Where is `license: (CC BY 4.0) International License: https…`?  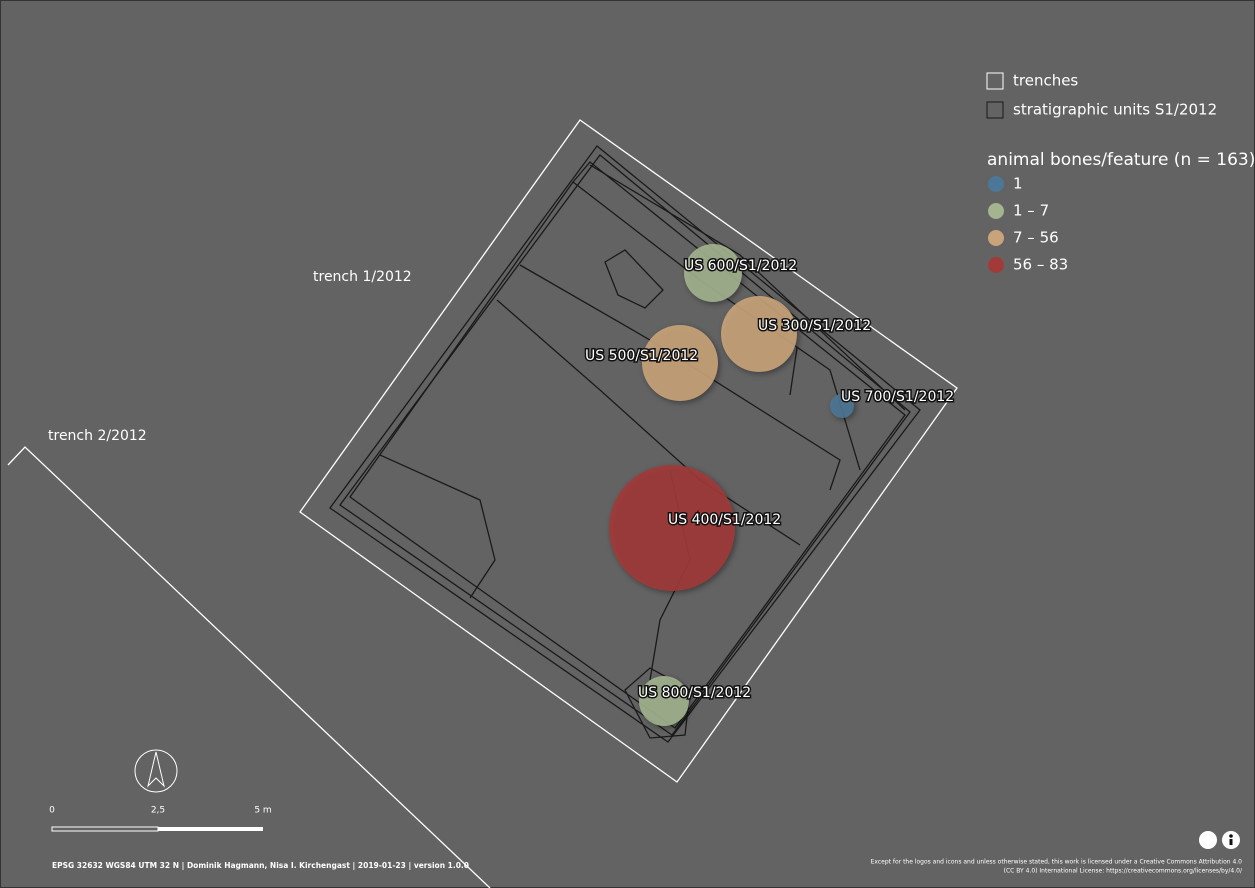 license: (CC BY 4.0) International License: https… is located at coordinates (1123, 871).